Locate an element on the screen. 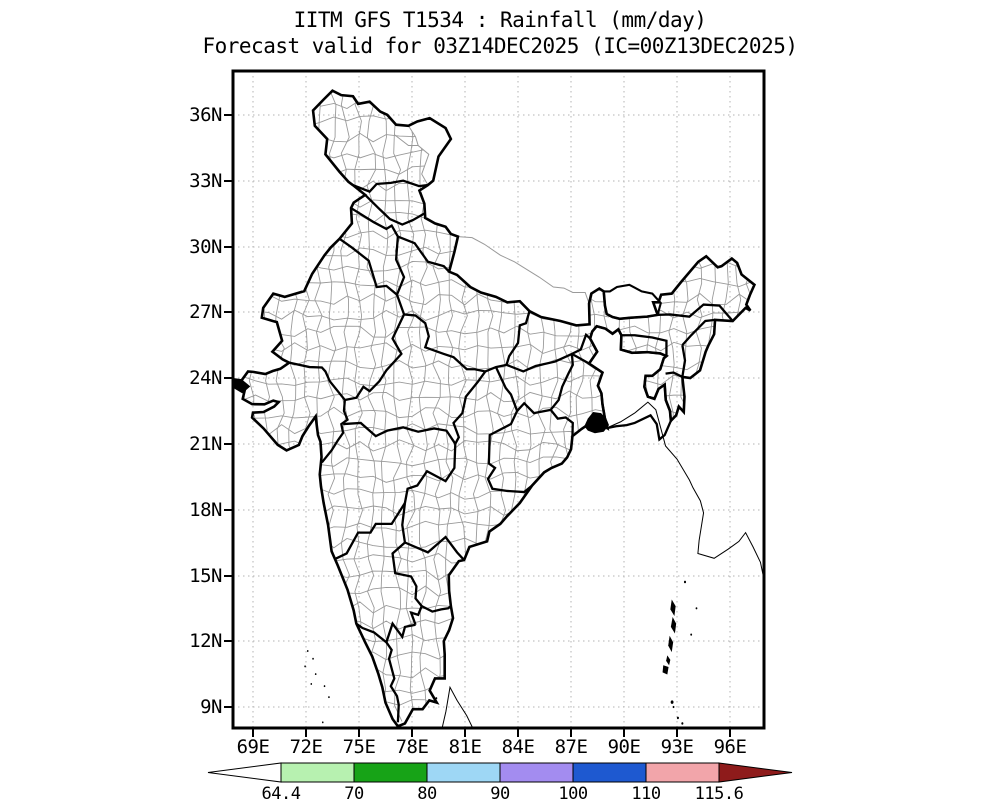 The image size is (1000, 800). latitude-axis-labels: 36N 33N 30N 27N 24N 21N 18N 15N 12N 9N is located at coordinates (205, 411).